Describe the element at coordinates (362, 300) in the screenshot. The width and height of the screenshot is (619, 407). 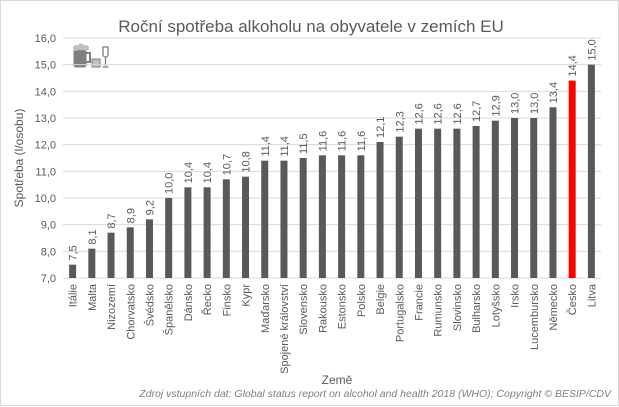
I see `x-tick-label: Polsko` at that location.